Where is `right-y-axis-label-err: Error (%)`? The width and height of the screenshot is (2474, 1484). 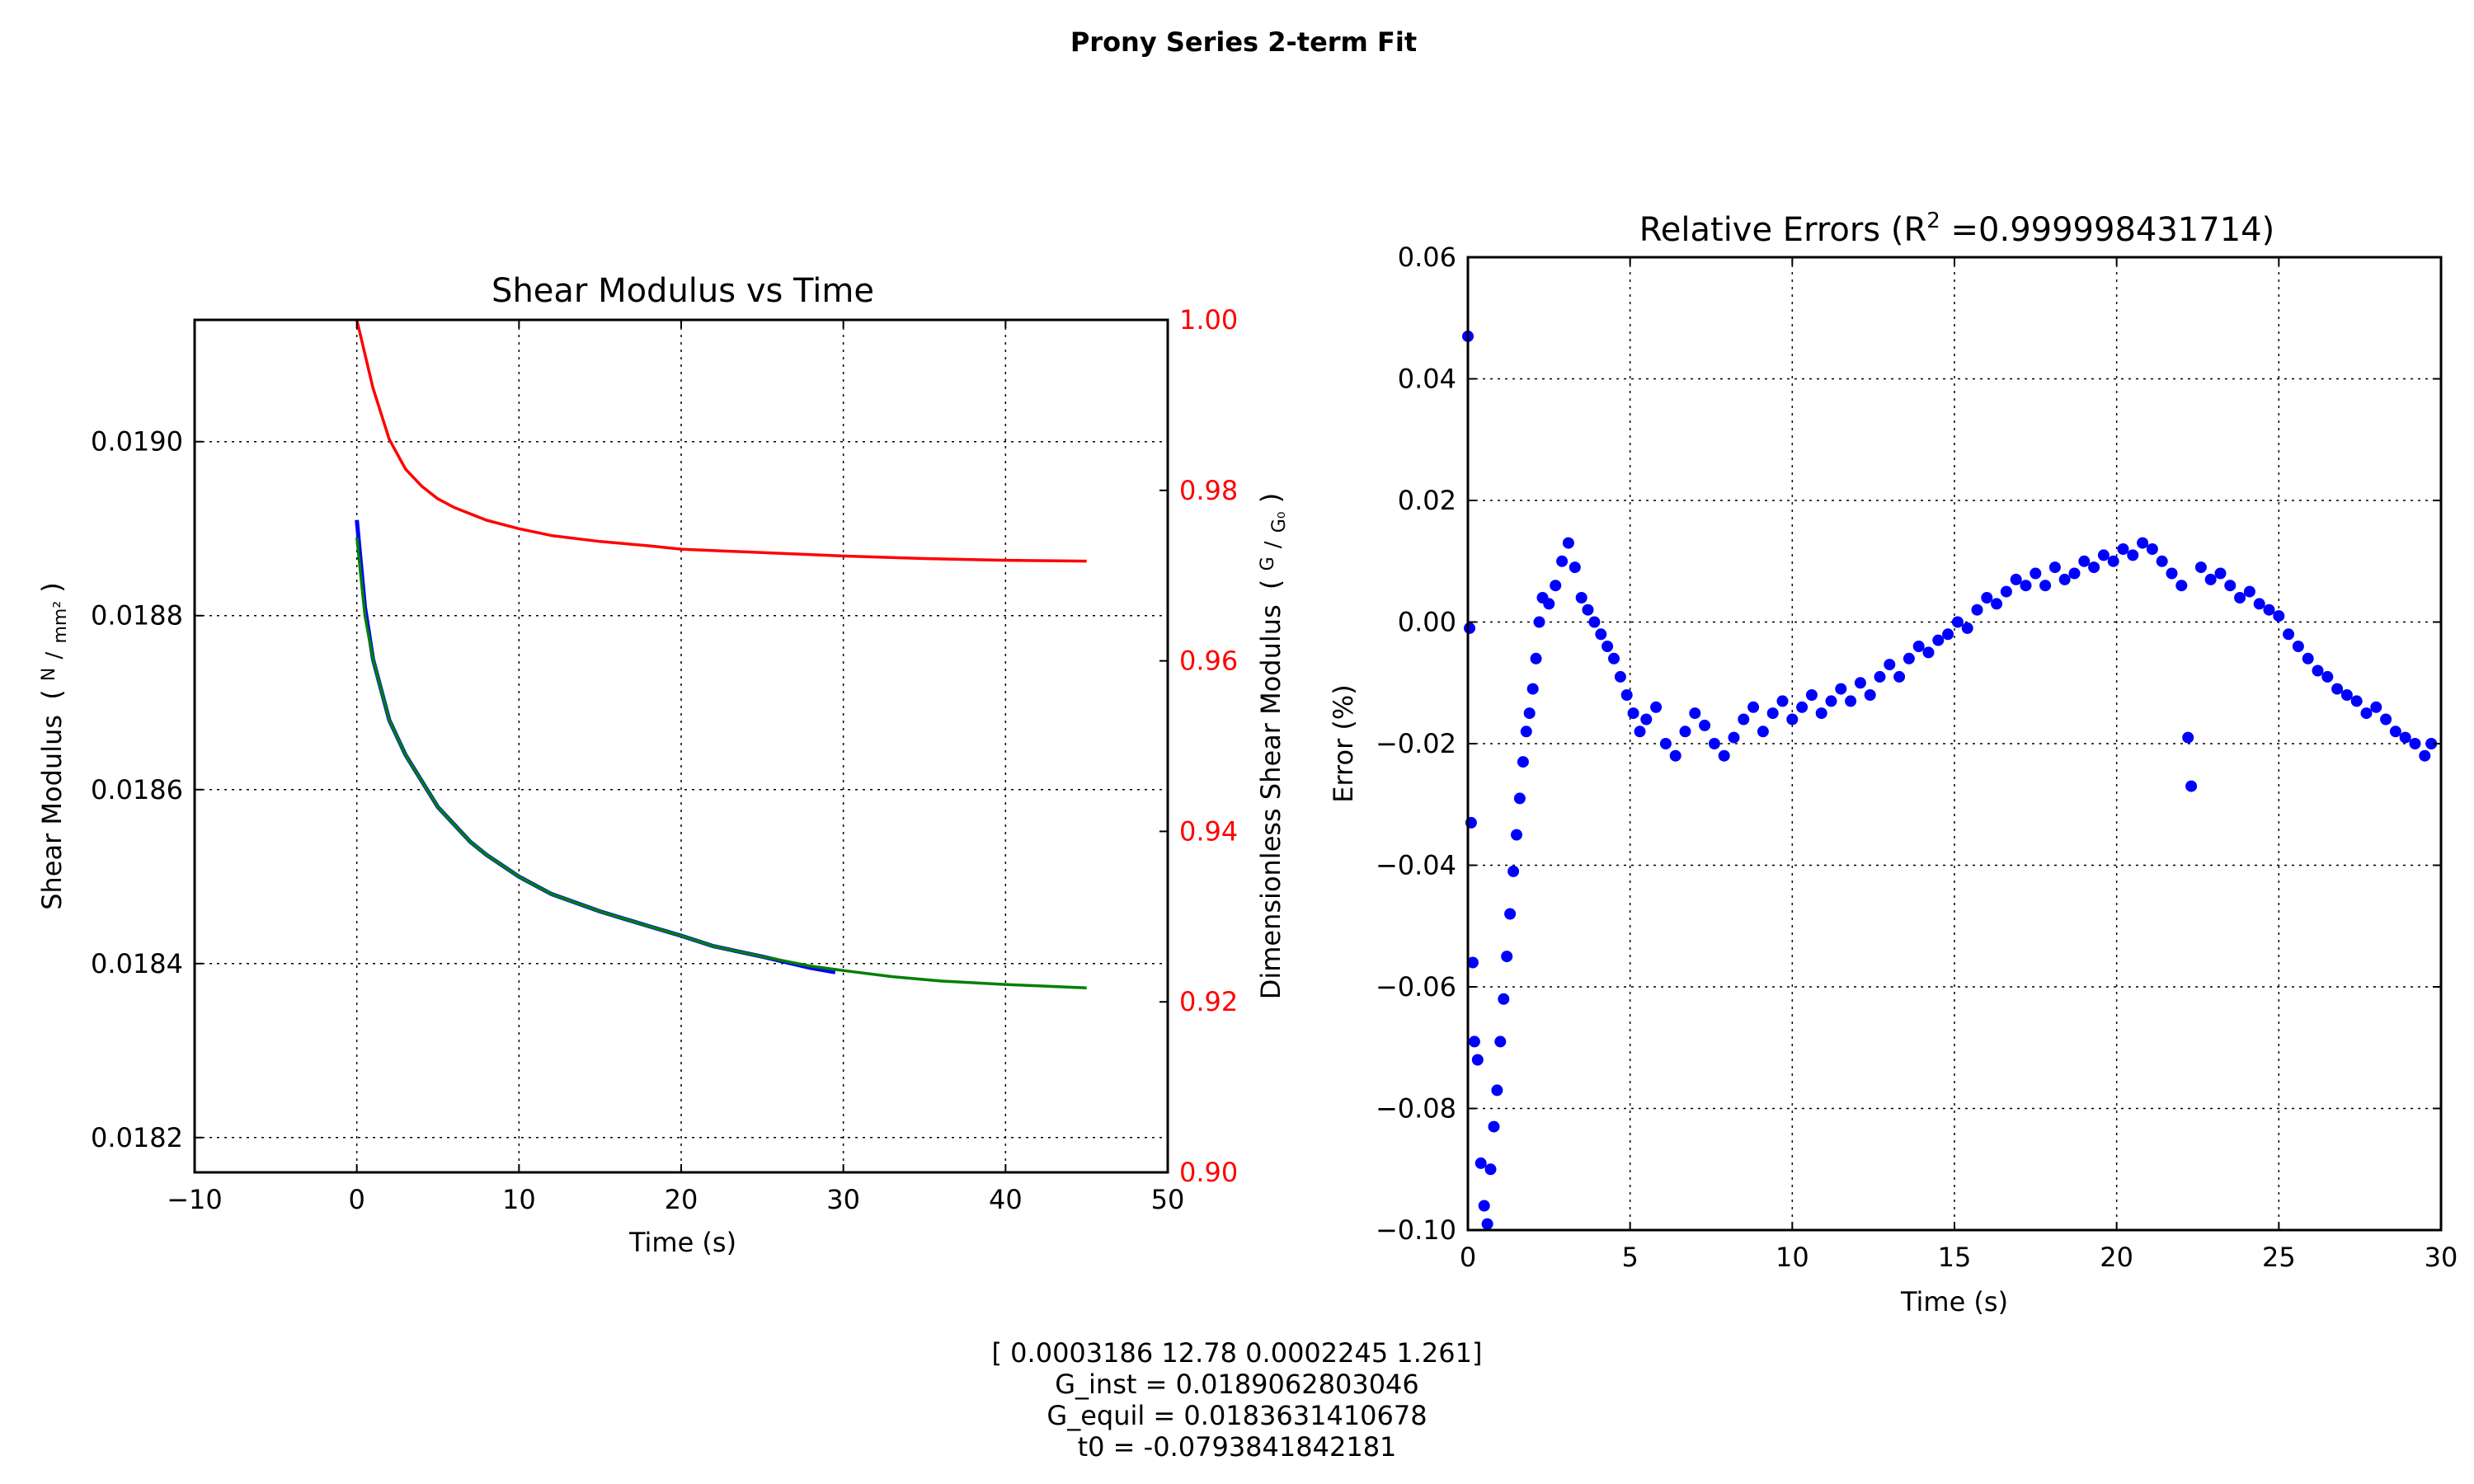 right-y-axis-label-err: Error (%) is located at coordinates (1343, 743).